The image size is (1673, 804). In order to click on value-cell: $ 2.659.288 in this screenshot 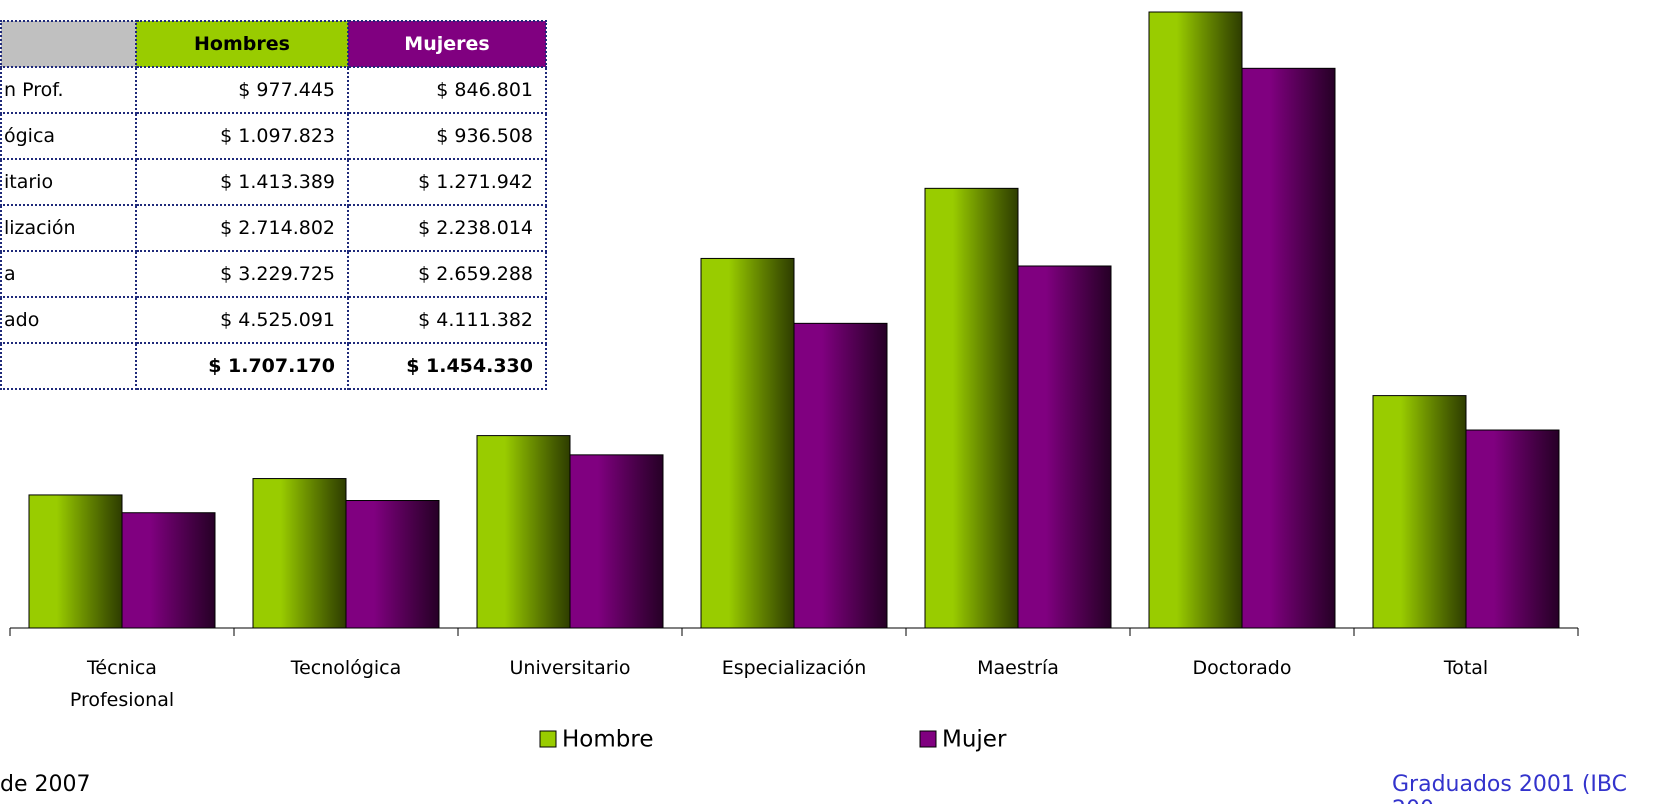, I will do `click(447, 274)`.